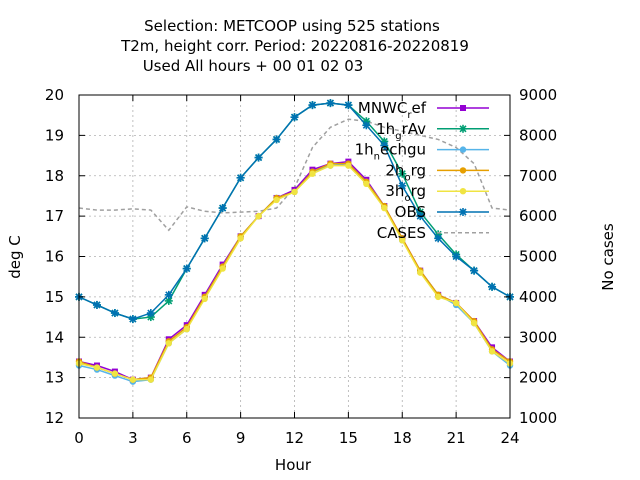 This screenshot has height=480, width=640. I want to click on legend-marker-3h-org, so click(463, 191).